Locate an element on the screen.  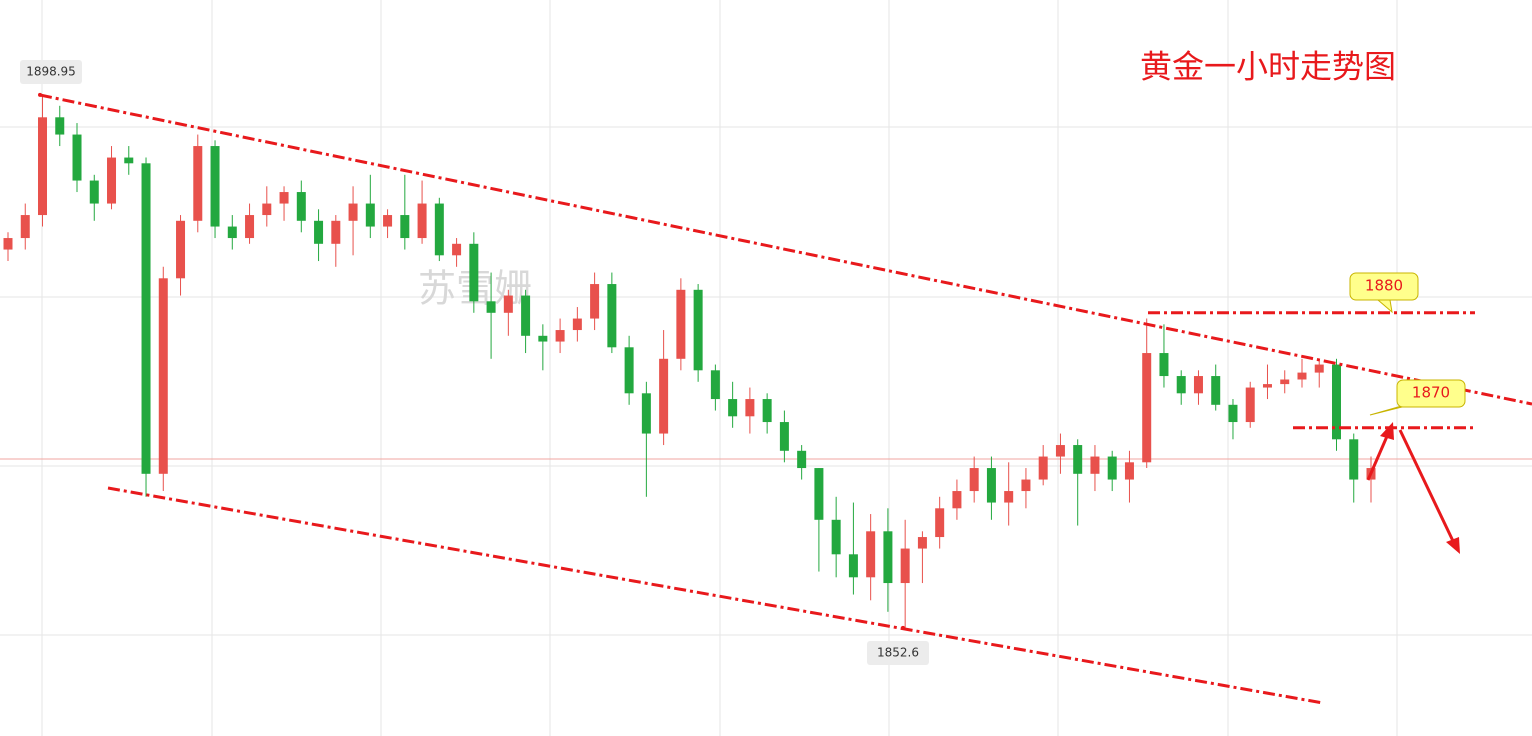
high-marker is located at coordinates (40, 94).